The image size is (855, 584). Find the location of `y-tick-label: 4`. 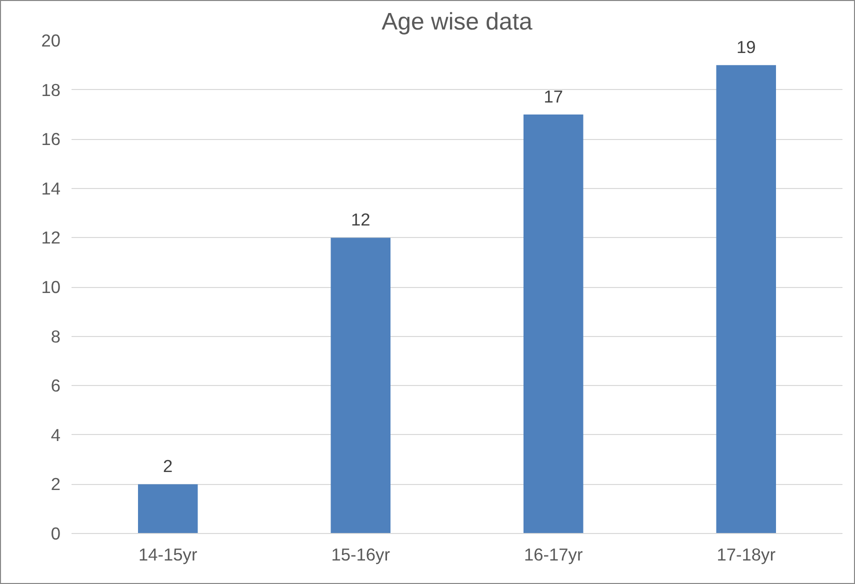

y-tick-label: 4 is located at coordinates (55, 434).